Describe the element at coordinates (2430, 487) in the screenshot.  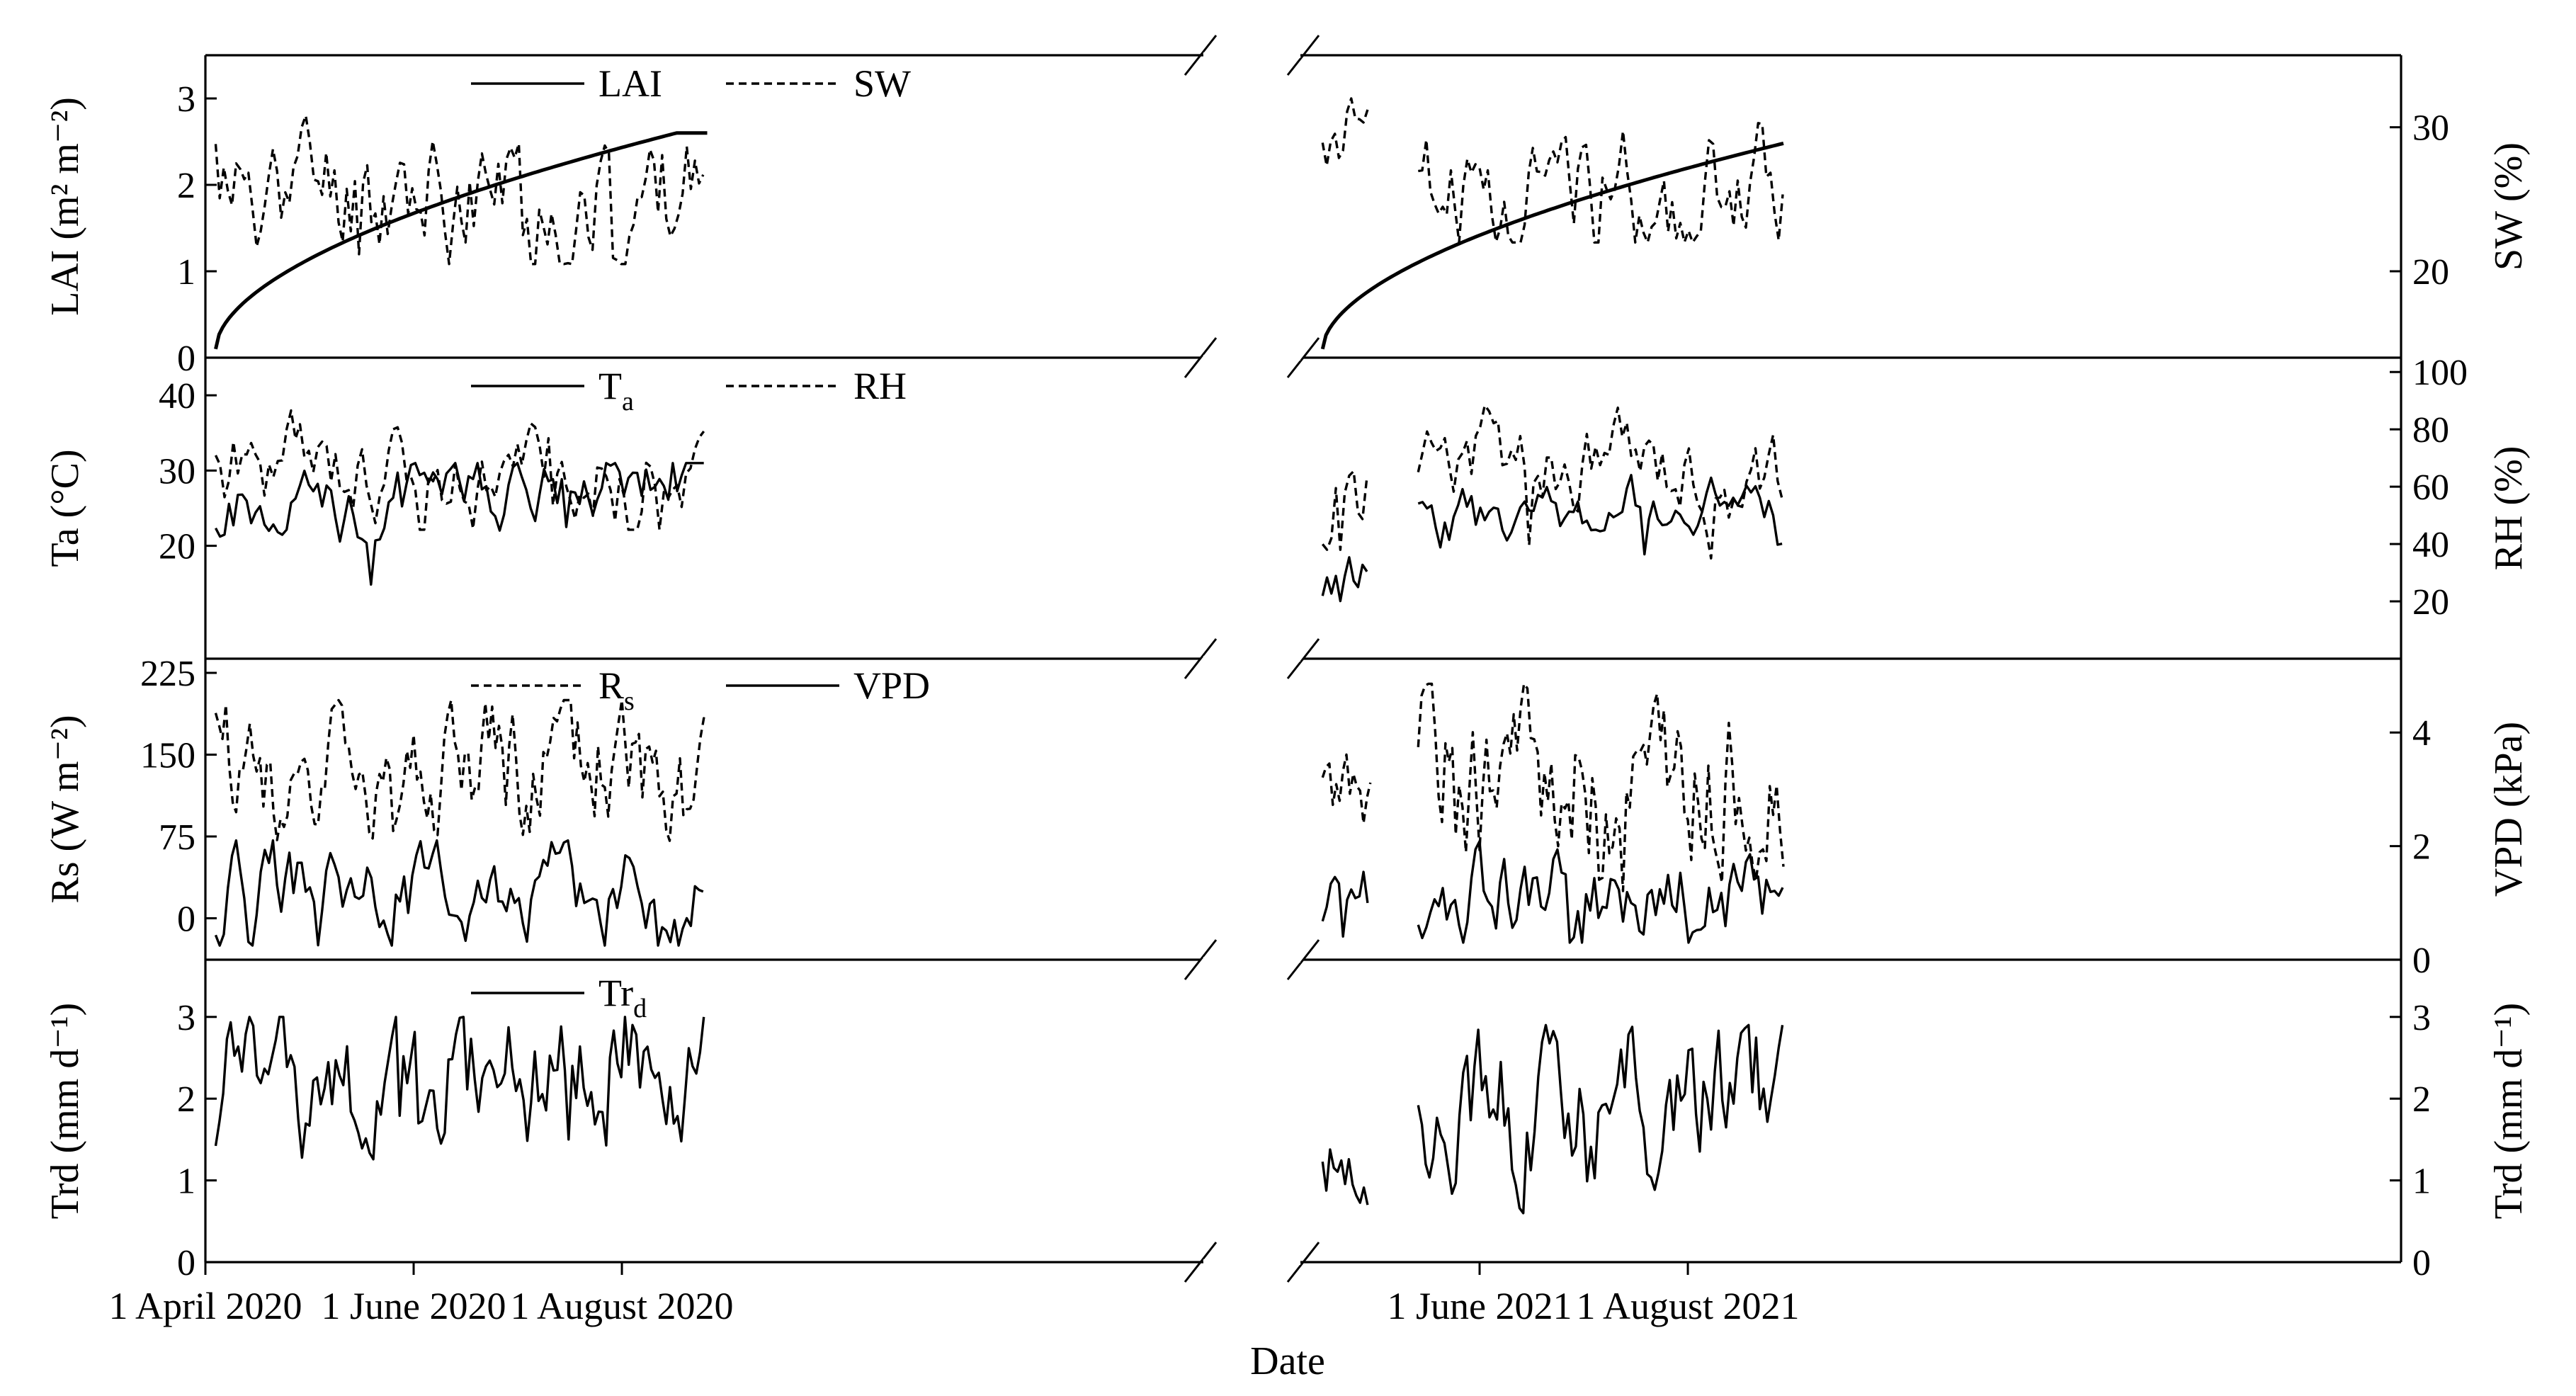
I see `right-tick-label: 60` at that location.